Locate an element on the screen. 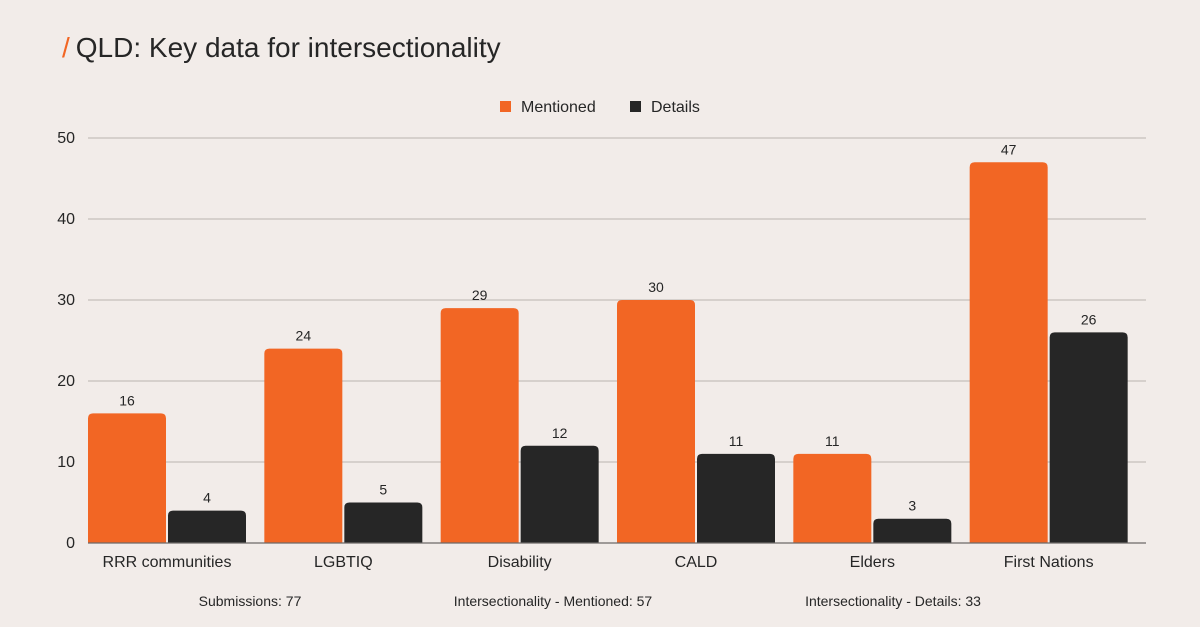 This screenshot has width=1200, height=627. x-tick-label: RRR communities is located at coordinates (167, 562).